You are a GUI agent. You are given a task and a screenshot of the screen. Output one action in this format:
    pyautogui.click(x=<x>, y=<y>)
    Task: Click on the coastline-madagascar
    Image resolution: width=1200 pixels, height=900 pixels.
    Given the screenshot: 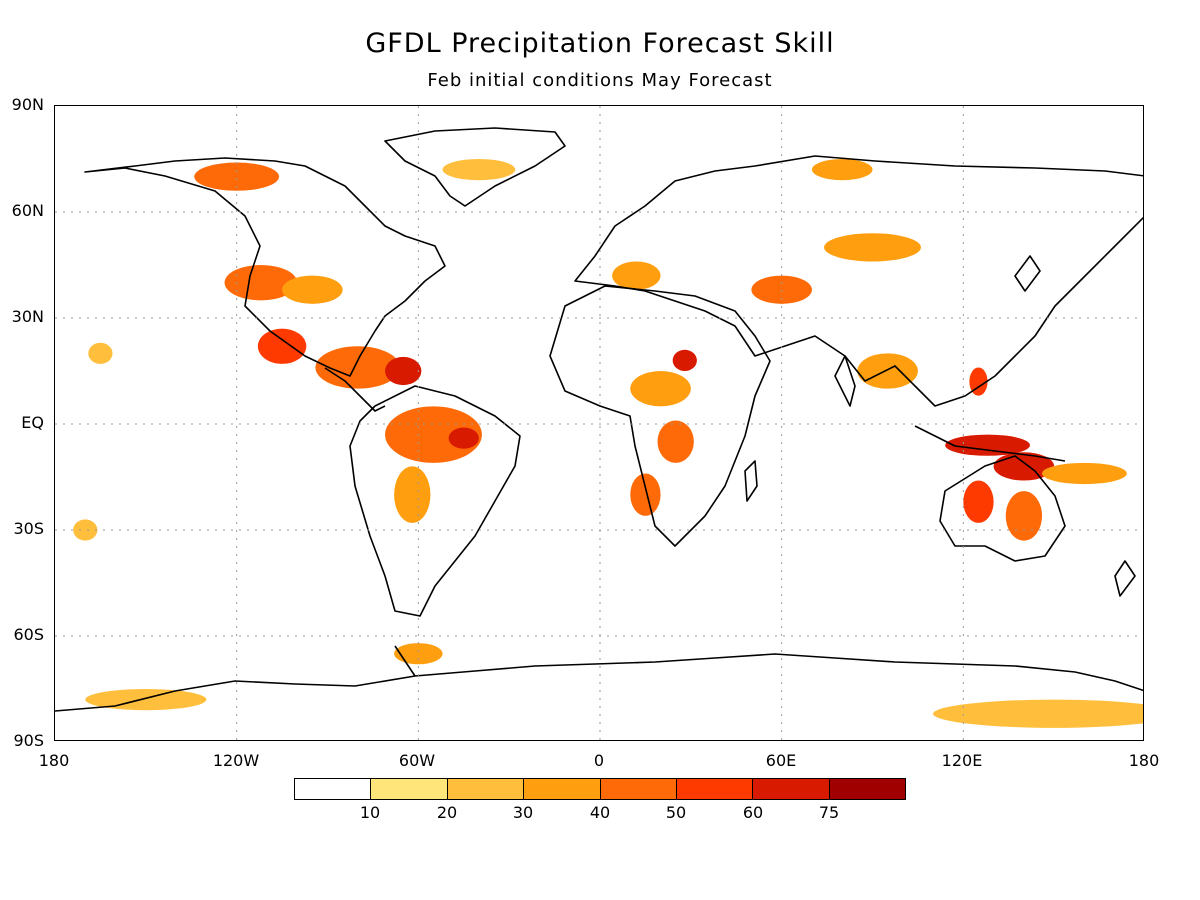 What is the action you would take?
    pyautogui.click(x=751, y=481)
    